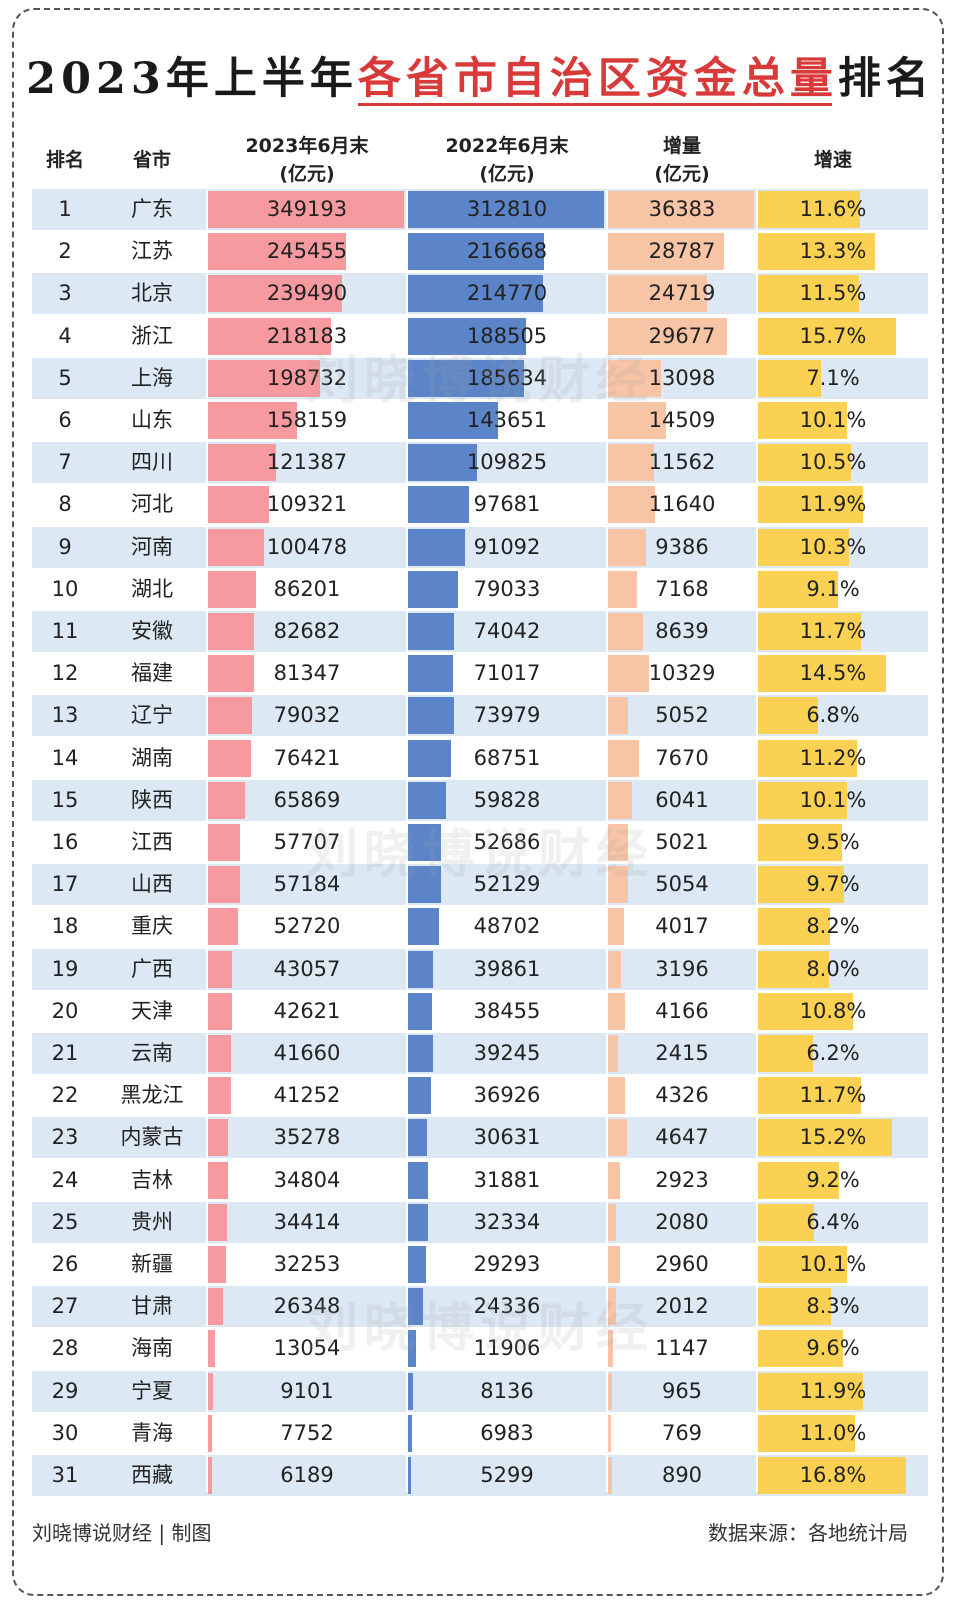 This screenshot has height=1607, width=960. Describe the element at coordinates (307, 673) in the screenshot. I see `cell-2023: 81347` at that location.